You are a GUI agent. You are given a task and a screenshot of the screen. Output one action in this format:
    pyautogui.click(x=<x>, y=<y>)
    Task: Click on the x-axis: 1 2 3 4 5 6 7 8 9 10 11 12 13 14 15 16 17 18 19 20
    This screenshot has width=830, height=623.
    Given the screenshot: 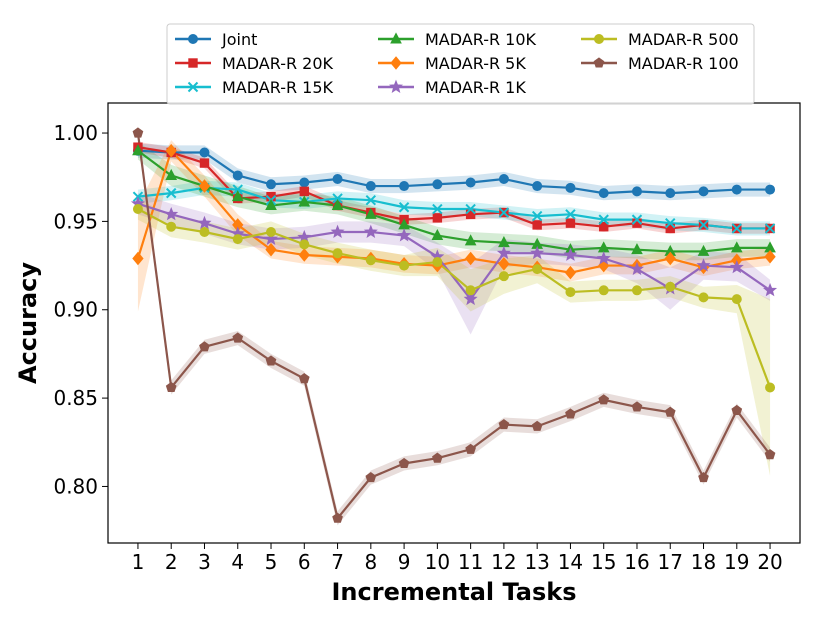 What is the action you would take?
    pyautogui.click(x=457, y=558)
    